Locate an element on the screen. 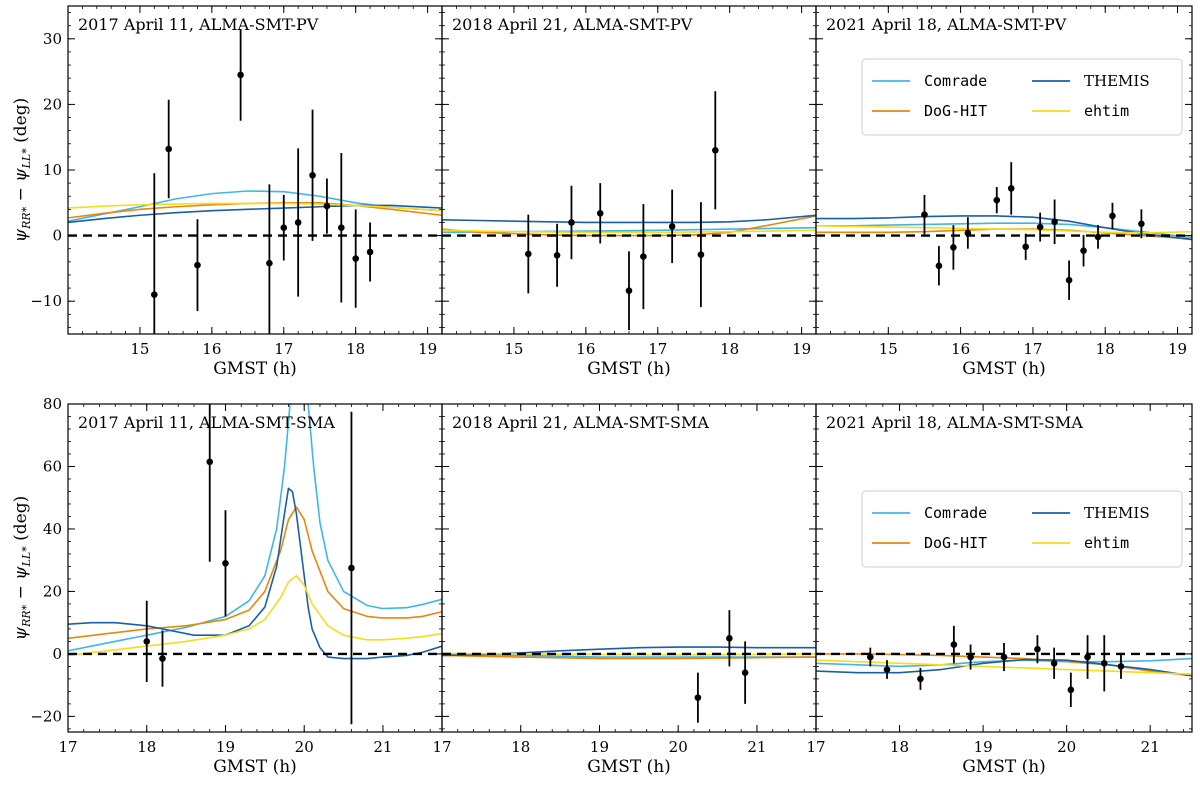  y-tick-label: 60 is located at coordinates (52, 466).